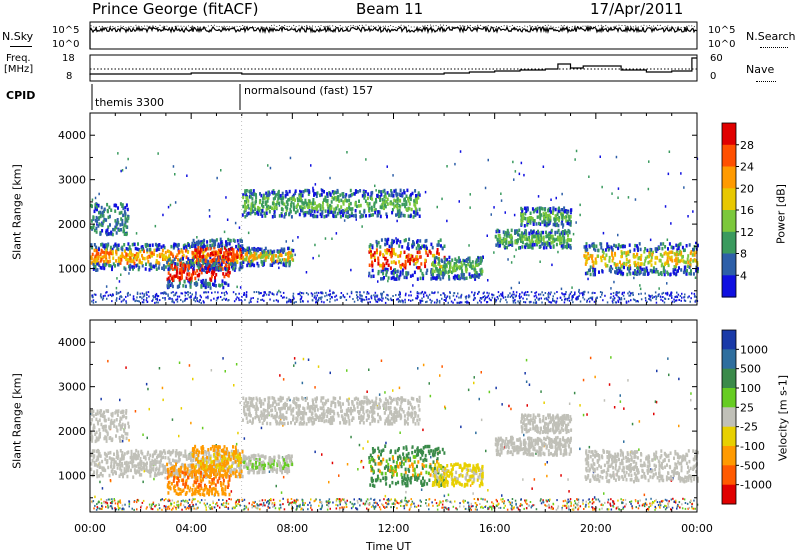 This screenshot has height=554, width=800. I want to click on station-title: Prince George (fitACF), so click(175, 9).